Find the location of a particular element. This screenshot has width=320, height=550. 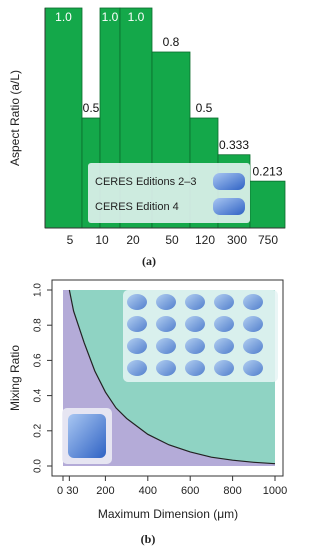

y-tick-label: 1.0 is located at coordinates (38, 290).